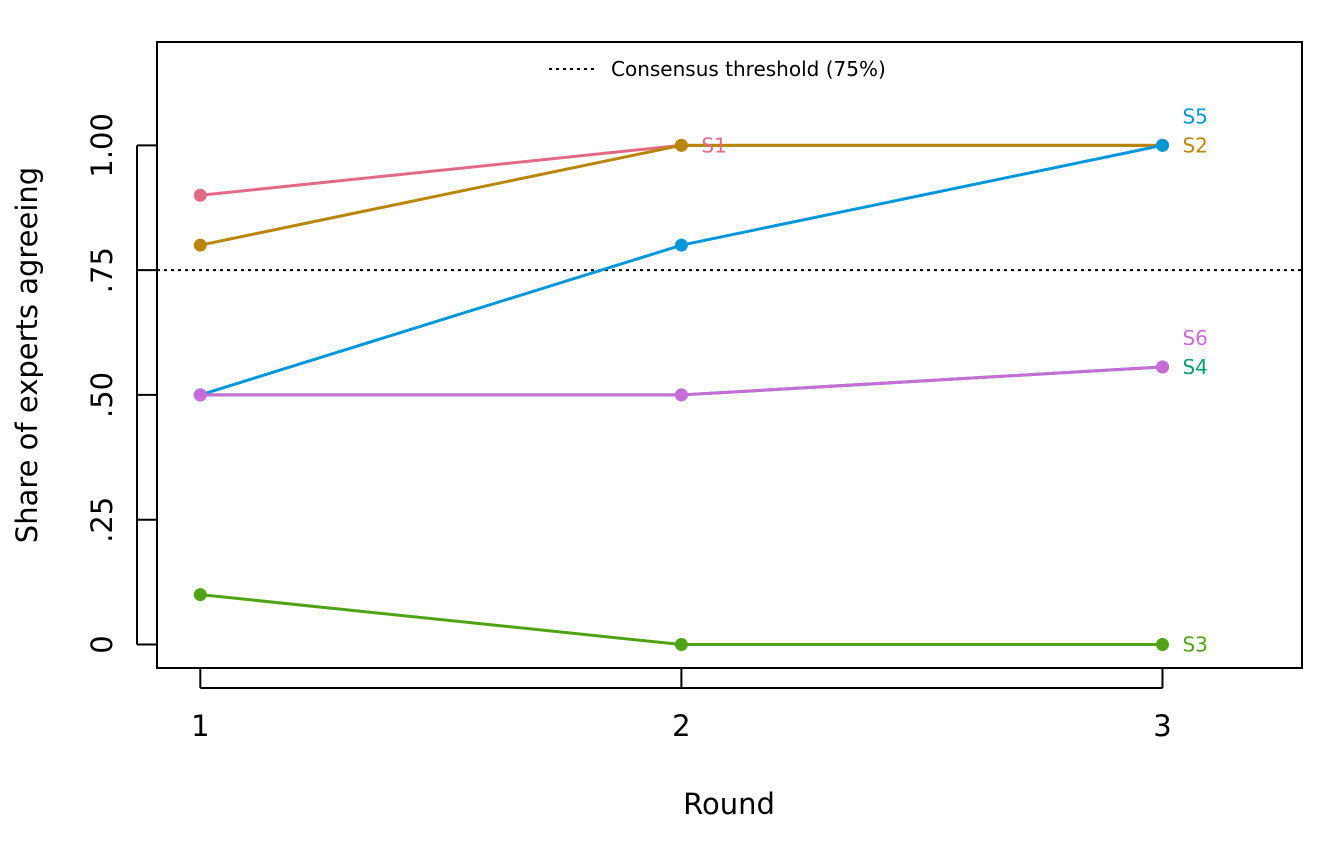  I want to click on x-tick-label: 3, so click(1162, 726).